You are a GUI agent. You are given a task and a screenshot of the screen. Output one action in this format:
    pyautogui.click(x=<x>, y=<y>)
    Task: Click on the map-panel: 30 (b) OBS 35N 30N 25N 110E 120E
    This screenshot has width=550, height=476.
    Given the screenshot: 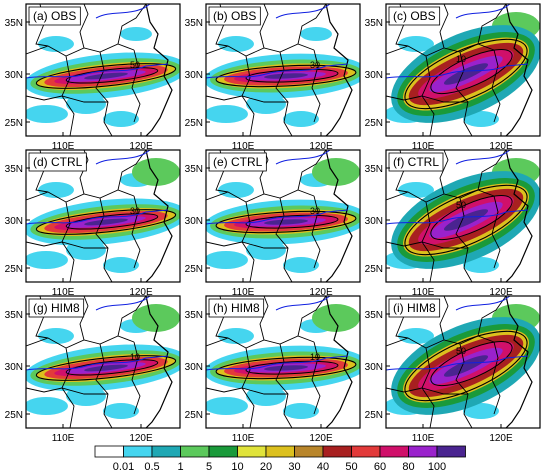 What is the action you would take?
    pyautogui.click(x=273, y=77)
    